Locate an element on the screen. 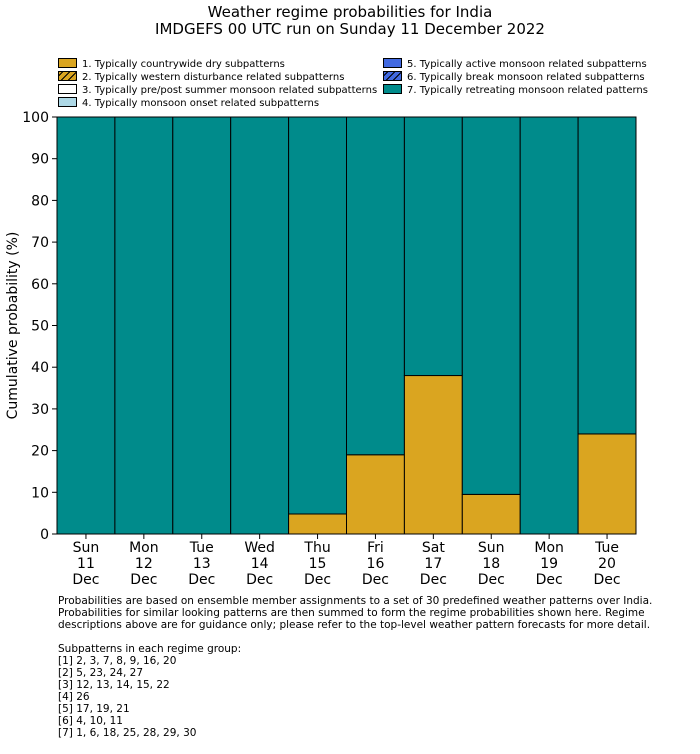 The height and width of the screenshot is (754, 700). x-tick-label-line: 12 is located at coordinates (144, 564).